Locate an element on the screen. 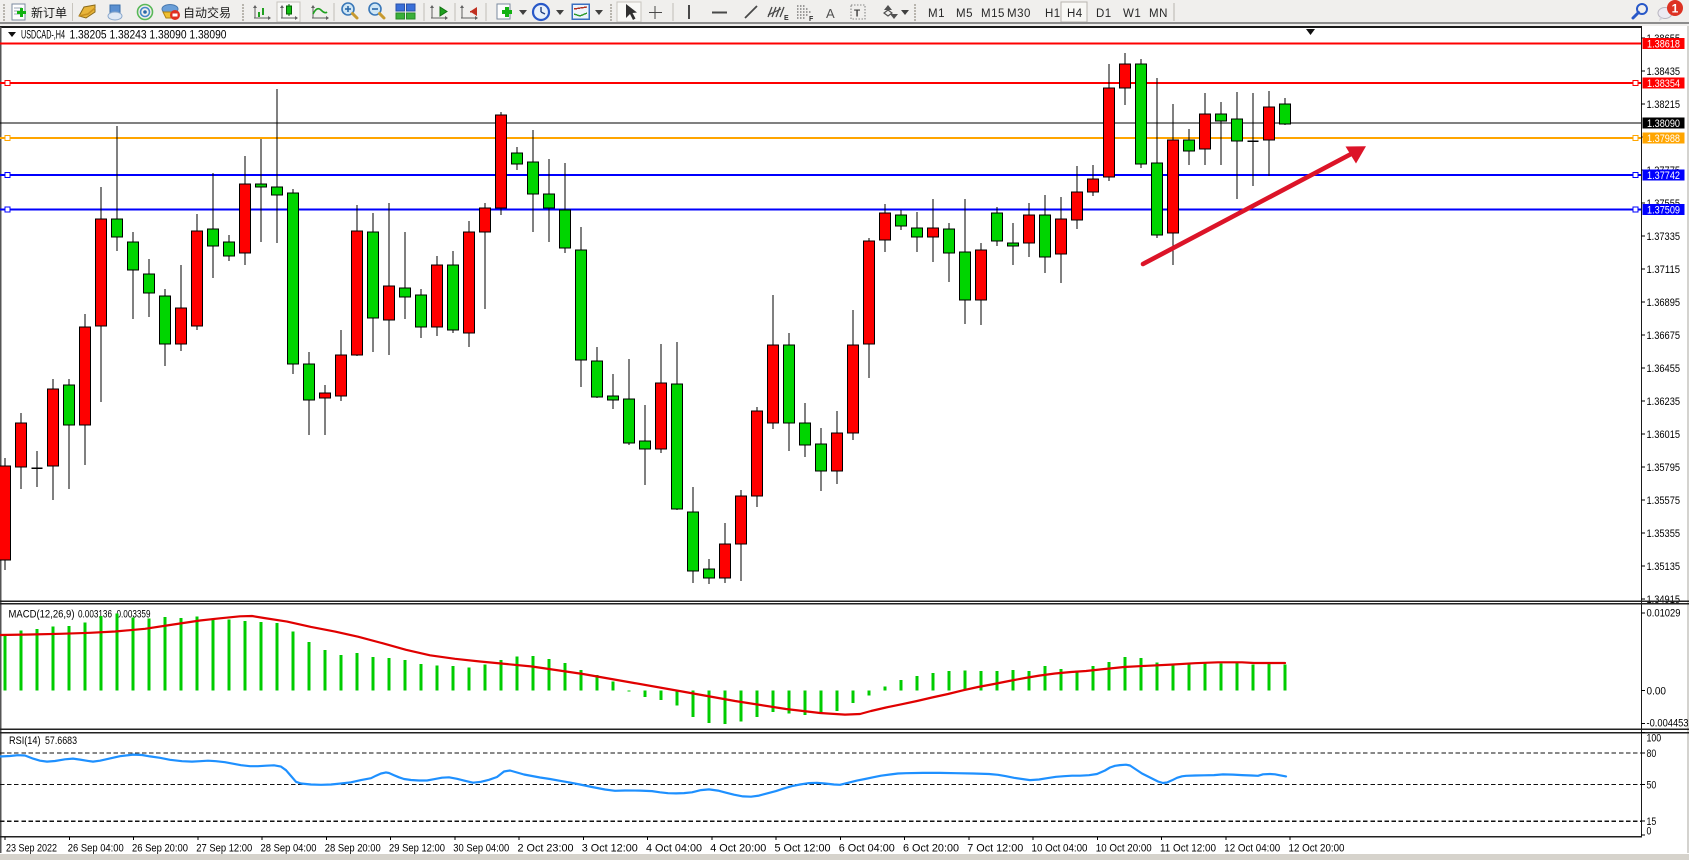 Image resolution: width=1689 pixels, height=860 pixels. svg-text: 0.003359 is located at coordinates (134, 615).